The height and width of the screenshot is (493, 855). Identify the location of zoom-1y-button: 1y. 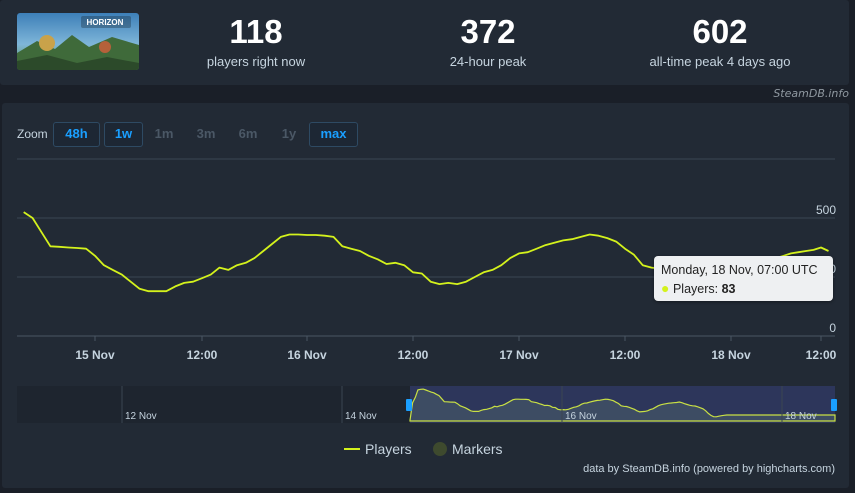
(289, 133).